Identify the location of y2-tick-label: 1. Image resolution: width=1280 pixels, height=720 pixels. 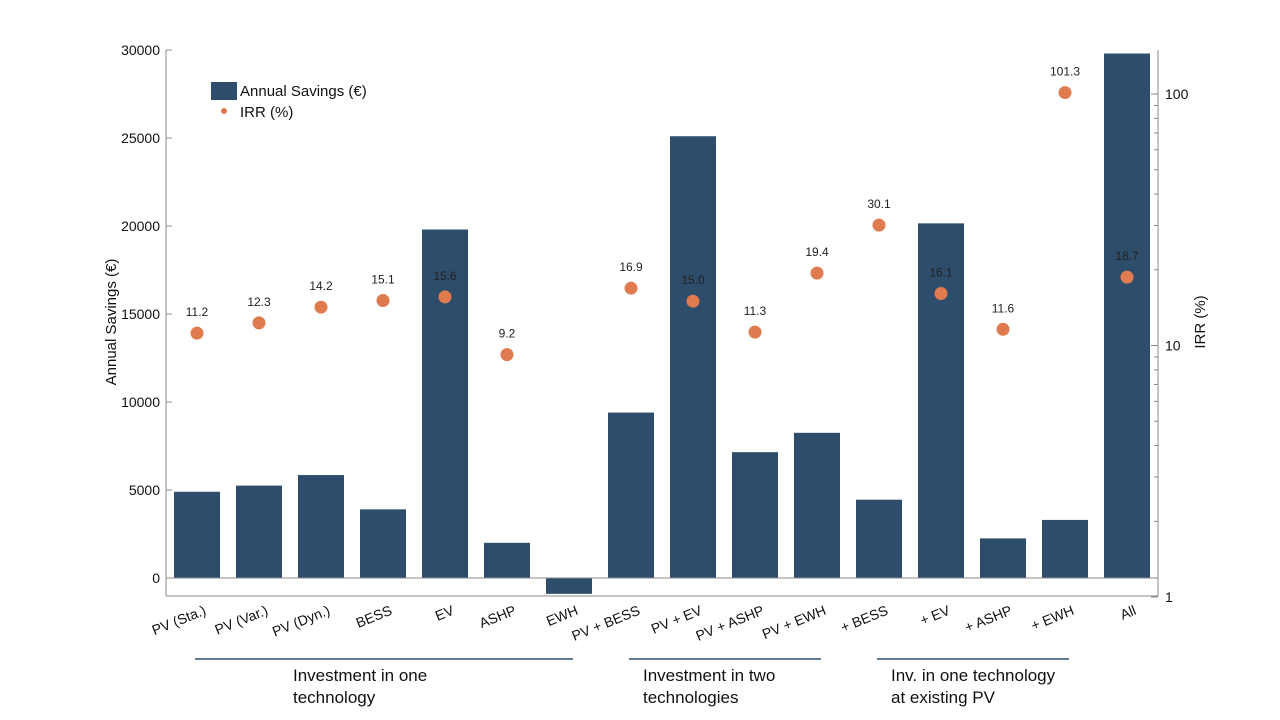
(1169, 597).